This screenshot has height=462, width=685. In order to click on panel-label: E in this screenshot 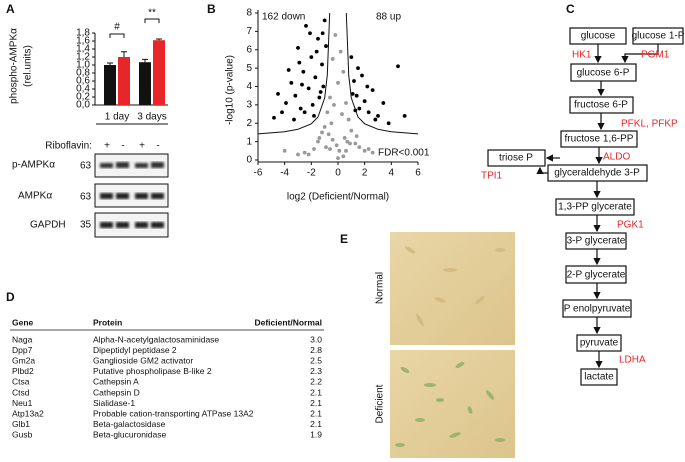, I will do `click(344, 239)`.